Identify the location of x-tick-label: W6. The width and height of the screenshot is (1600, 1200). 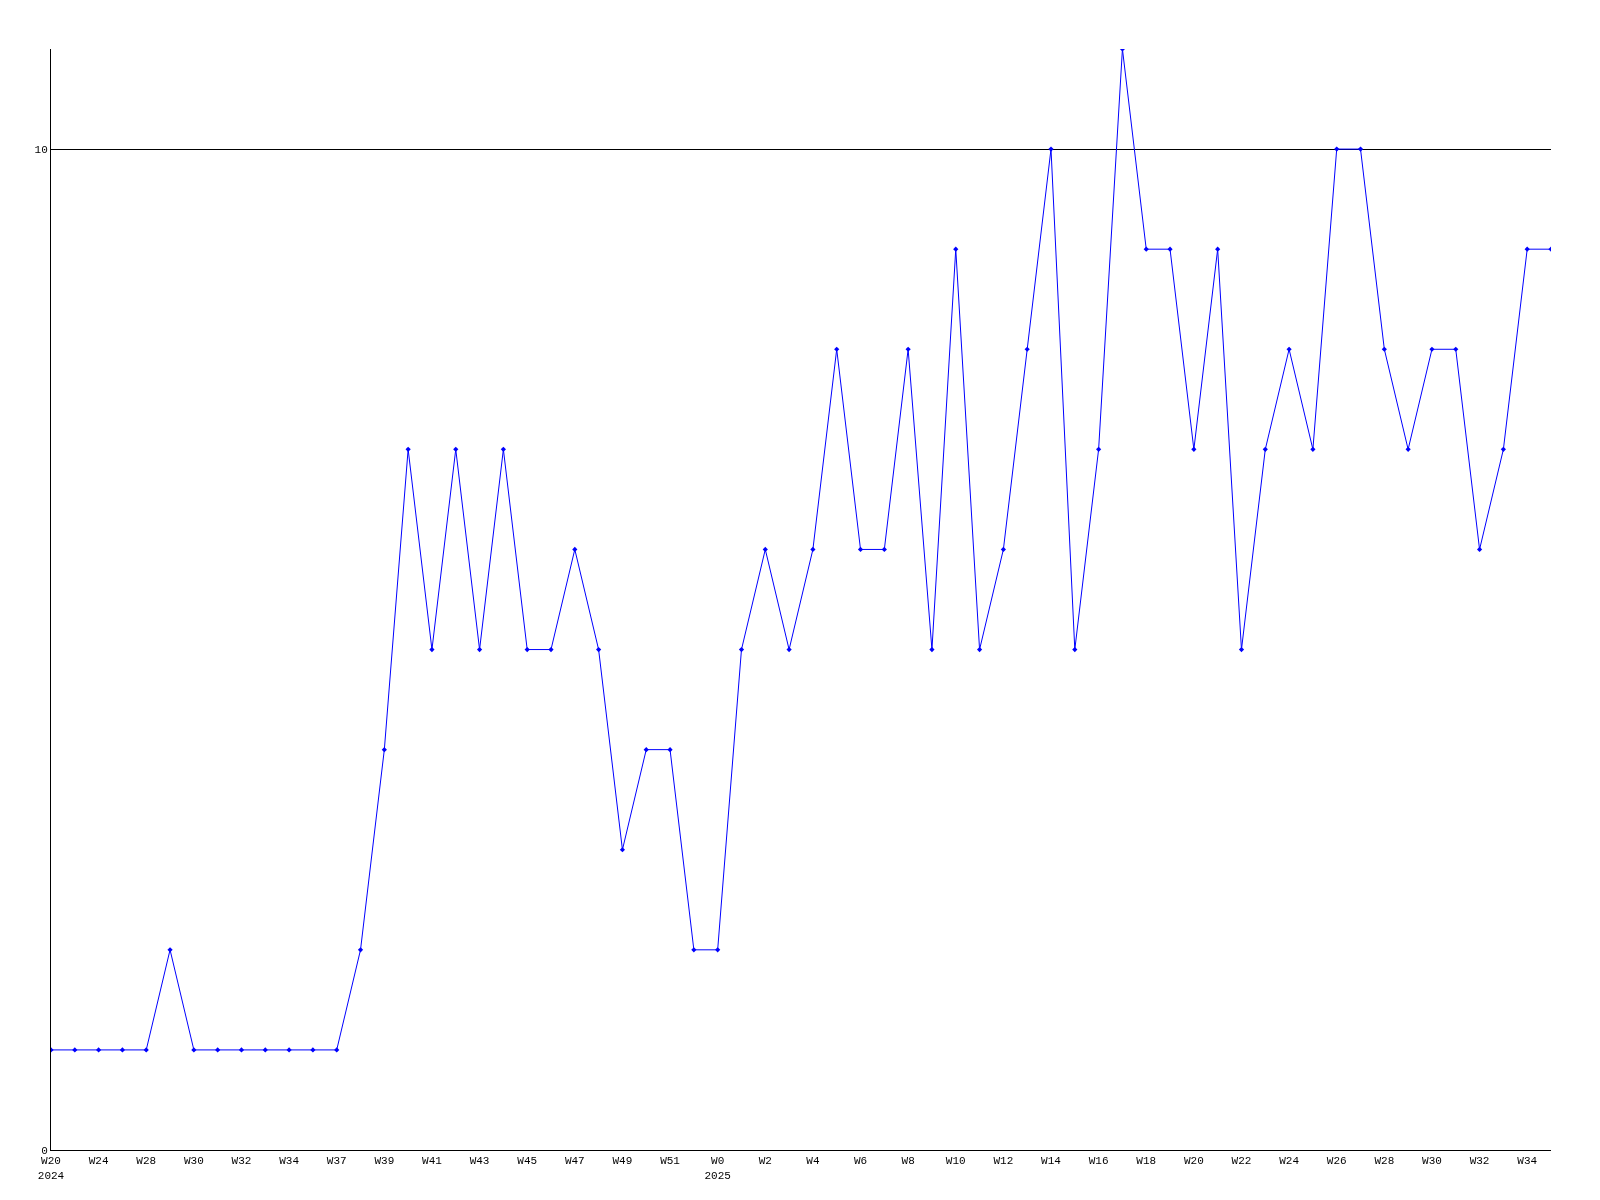
(860, 1161).